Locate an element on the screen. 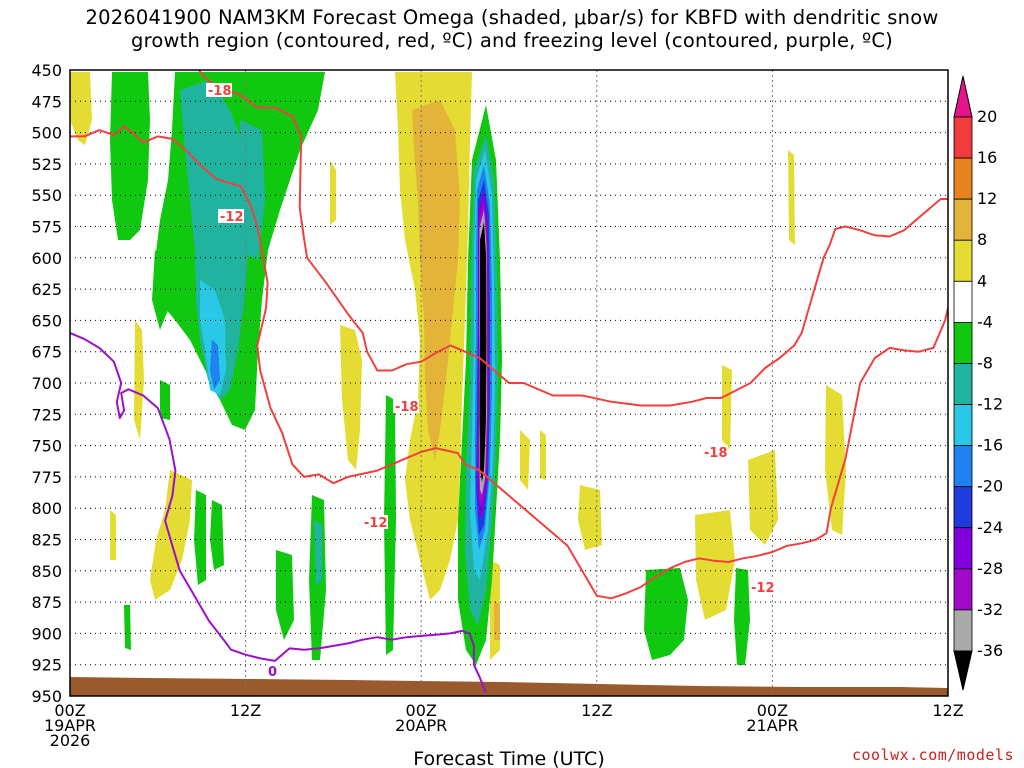 The width and height of the screenshot is (1024, 768). y-tick-label: 550 is located at coordinates (46, 195).